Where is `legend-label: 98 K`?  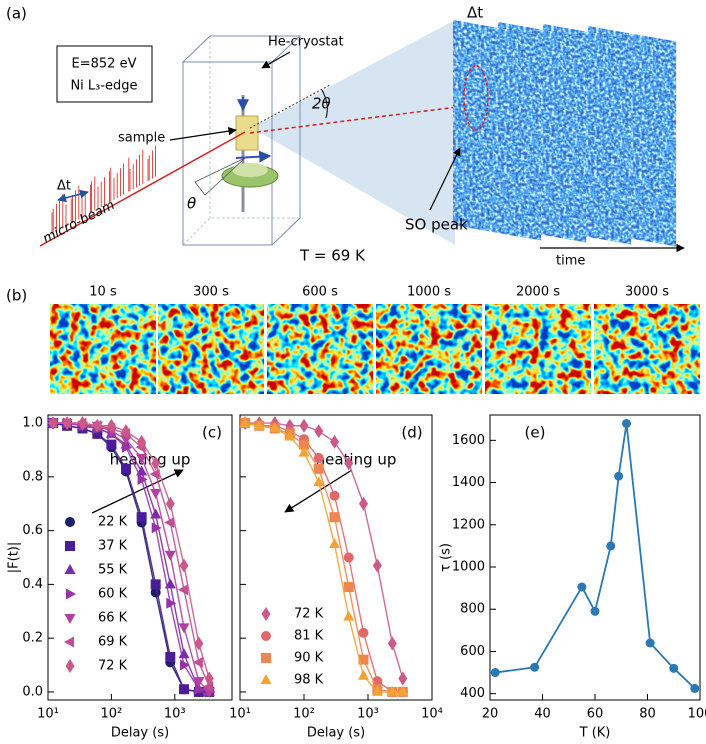
legend-label: 98 K is located at coordinates (309, 680).